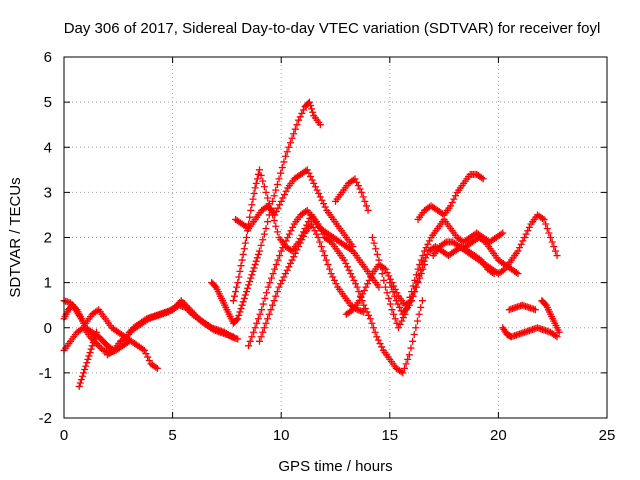 Image resolution: width=640 pixels, height=480 pixels. Describe the element at coordinates (172, 435) in the screenshot. I see `x-tick-label: 5` at that location.